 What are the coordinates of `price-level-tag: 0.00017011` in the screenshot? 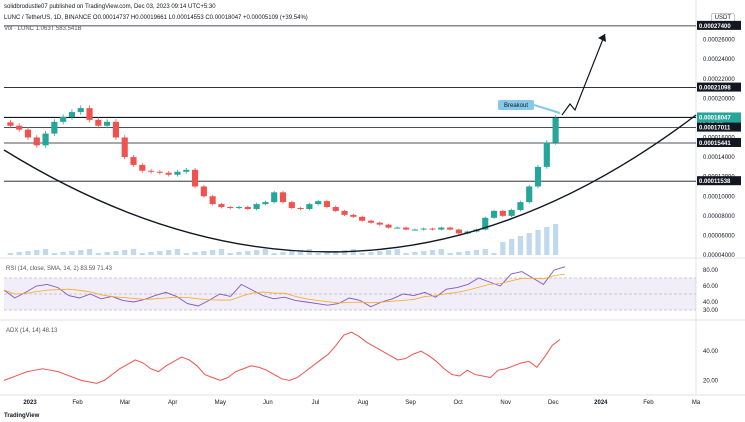 It's located at (719, 127).